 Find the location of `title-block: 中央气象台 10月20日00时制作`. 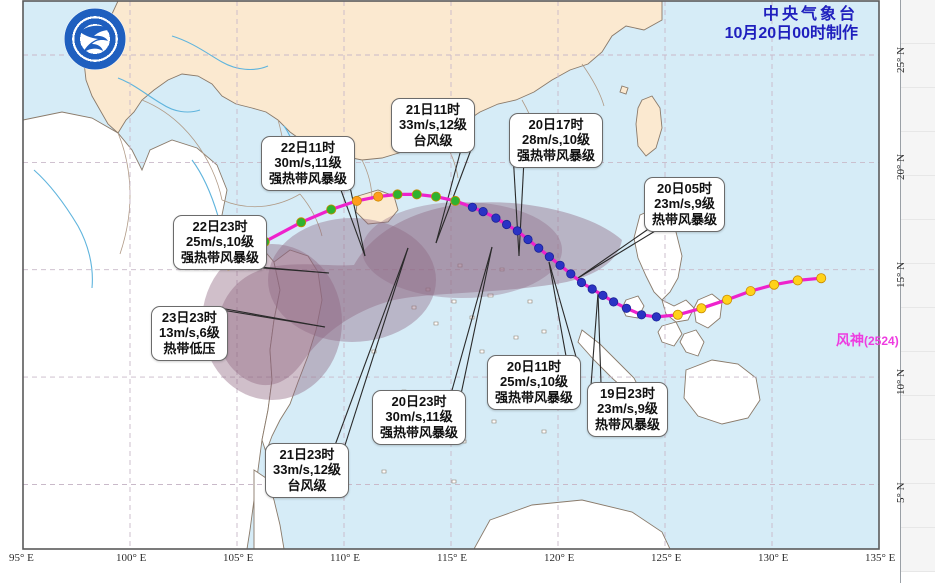

title-block: 中央气象台 10月20日00时制作 is located at coordinates (791, 25).